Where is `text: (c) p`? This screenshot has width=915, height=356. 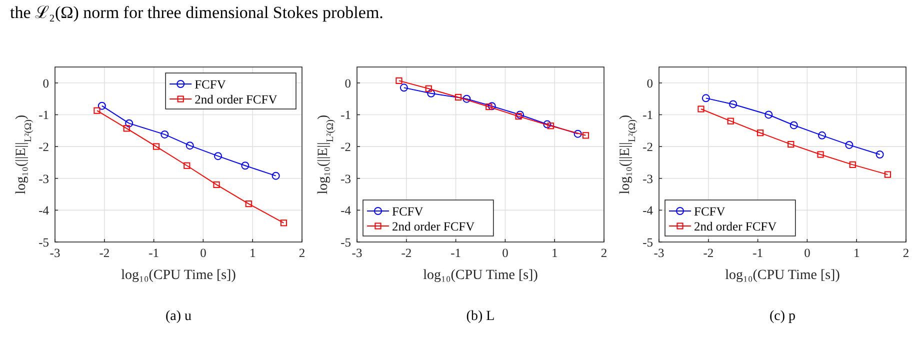
text: (c) p is located at coordinates (782, 316).